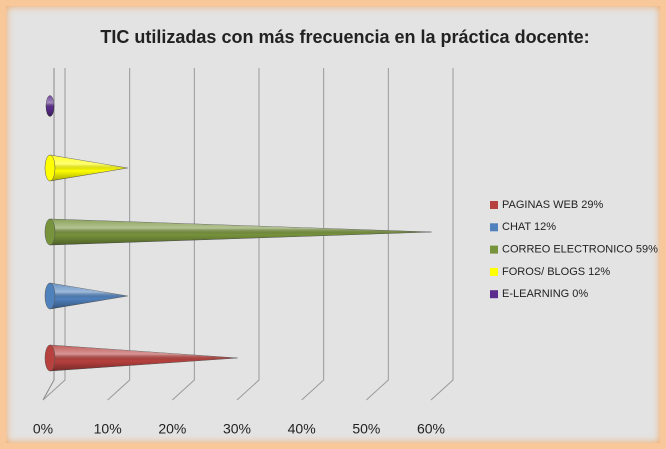  What do you see at coordinates (366, 429) in the screenshot?
I see `x-tick-label: 50%` at bounding box center [366, 429].